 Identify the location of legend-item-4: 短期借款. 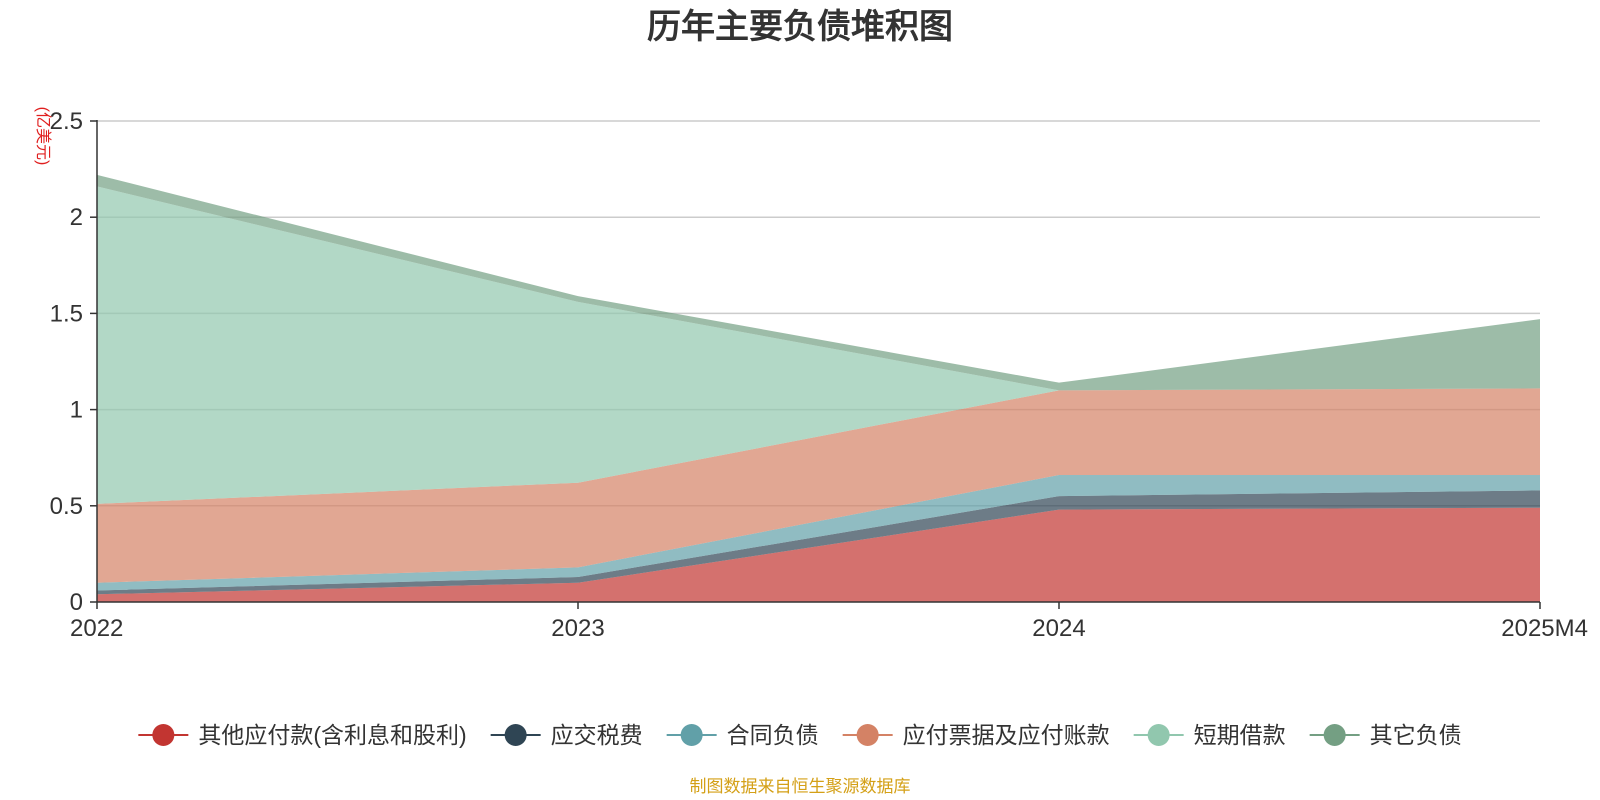
(1209, 735).